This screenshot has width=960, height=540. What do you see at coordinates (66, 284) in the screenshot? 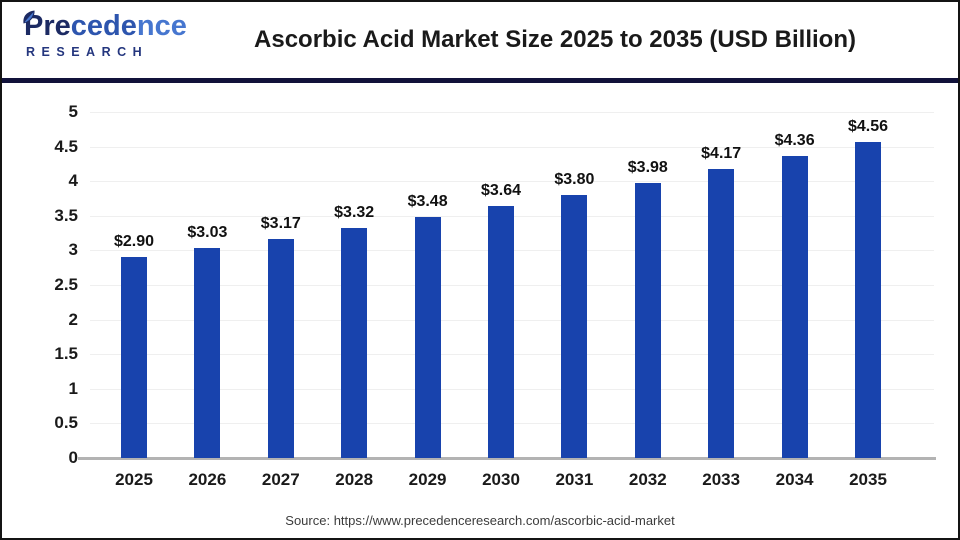
I see `y-tick-label: 2.5` at bounding box center [66, 284].